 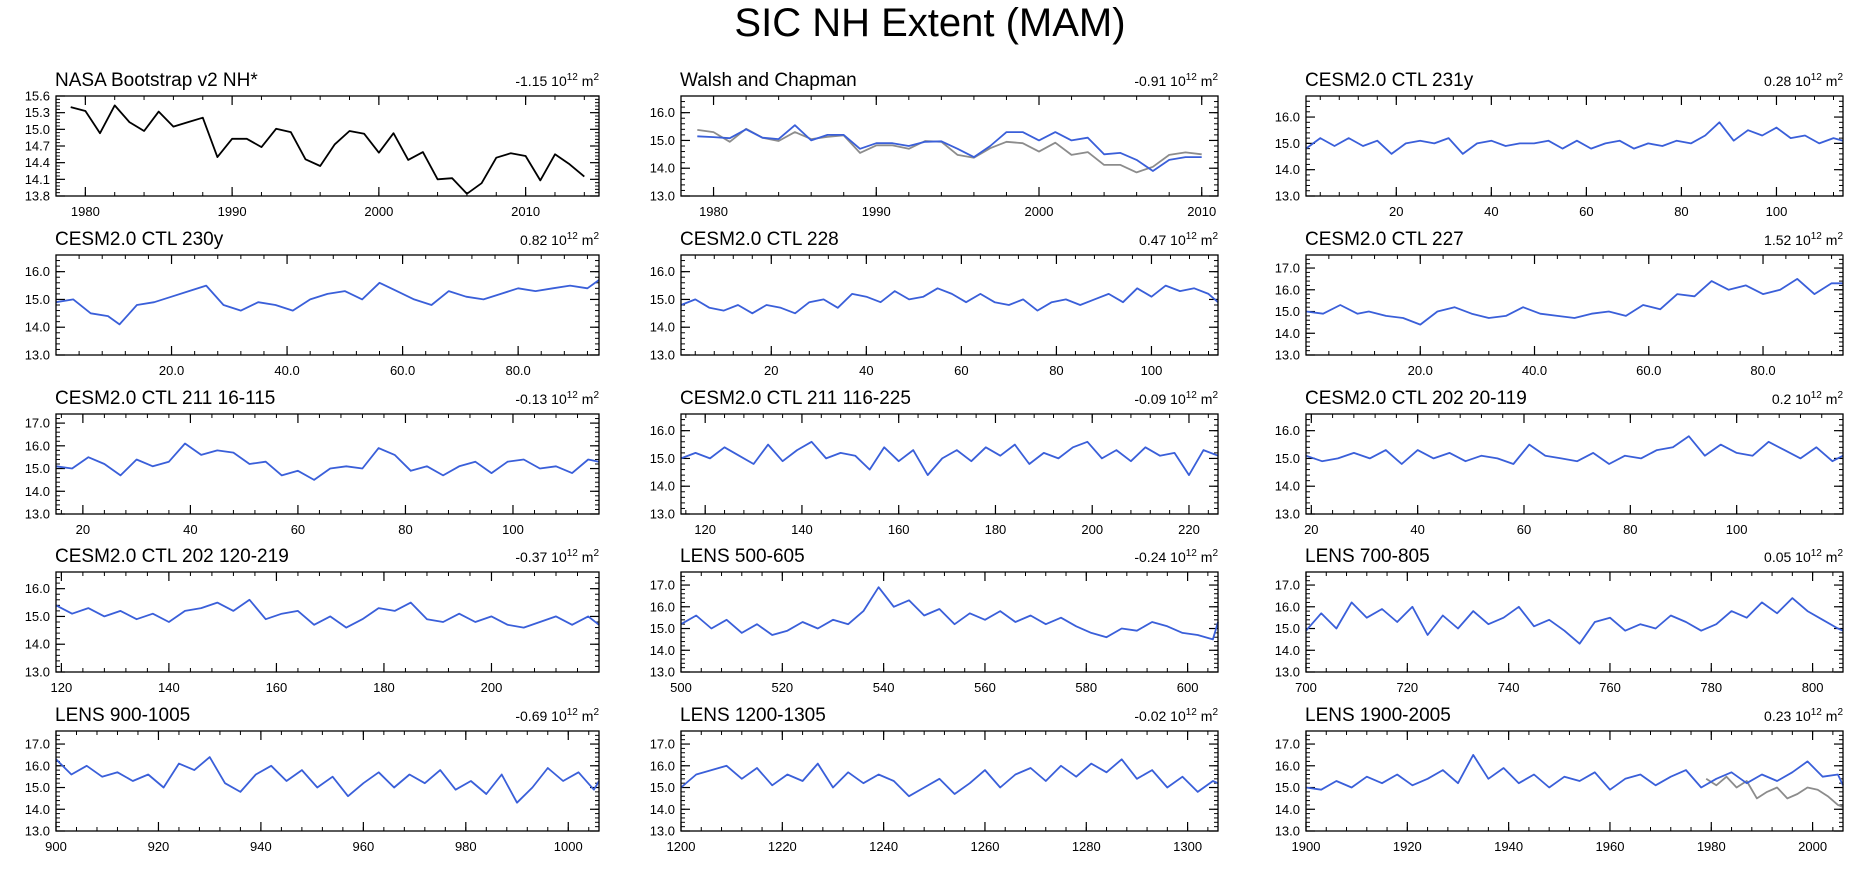 I want to click on x-tick-label: 40.0, so click(x=1534, y=370).